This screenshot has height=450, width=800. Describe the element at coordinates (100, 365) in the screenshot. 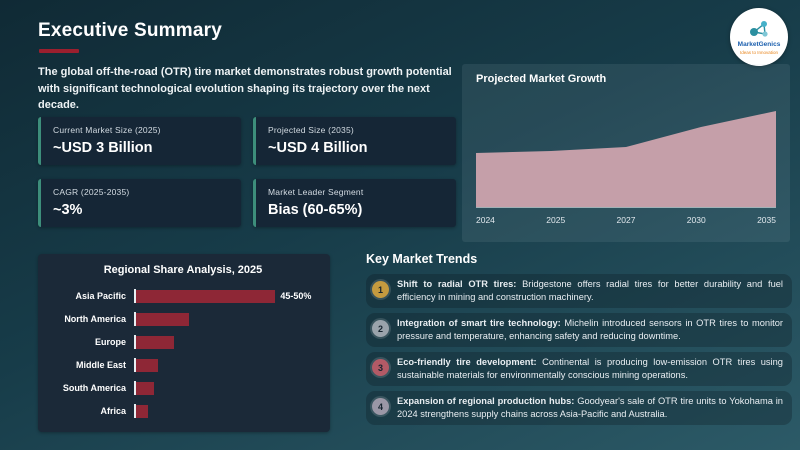

I see `bar-category-label: Middle East` at that location.